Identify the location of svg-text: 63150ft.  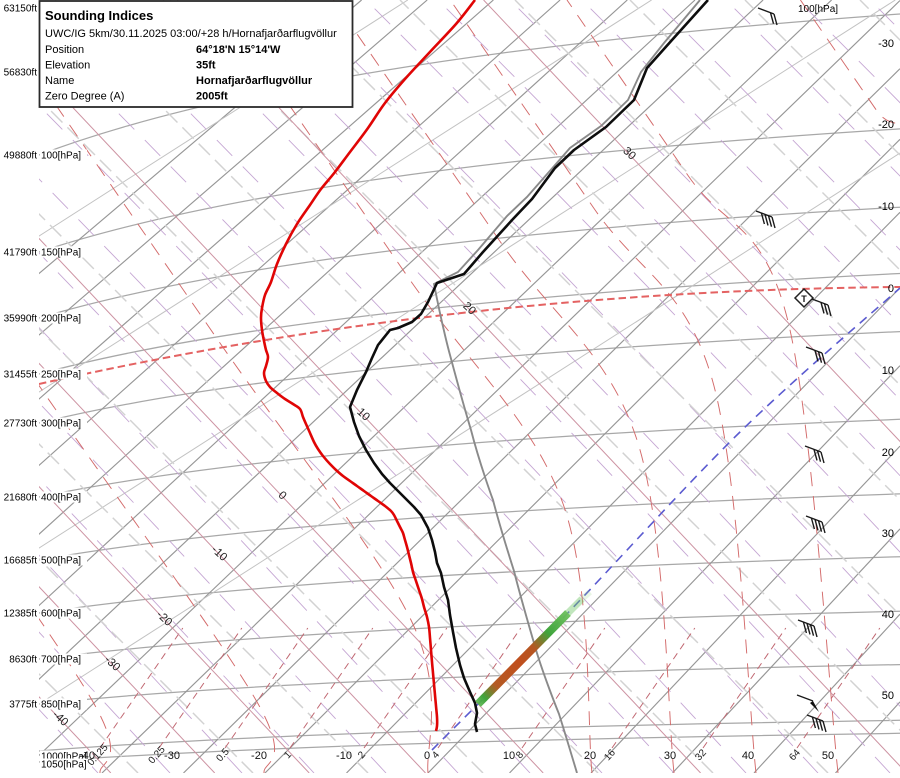
(21, 9).